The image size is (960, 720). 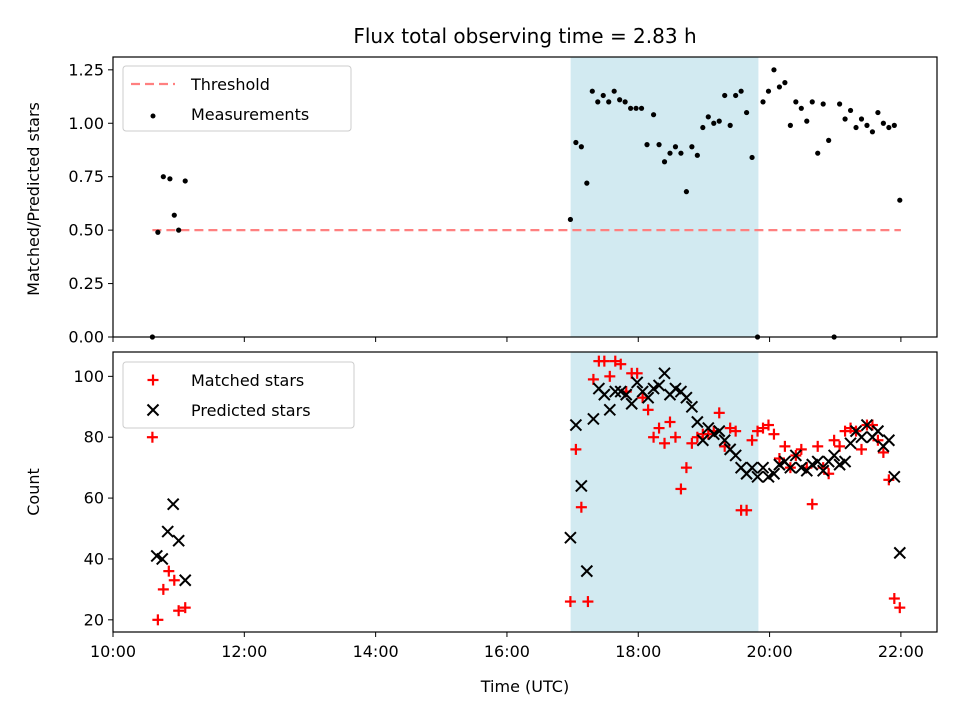 What do you see at coordinates (247, 380) in the screenshot?
I see `legend-matched-label: Matched stars` at bounding box center [247, 380].